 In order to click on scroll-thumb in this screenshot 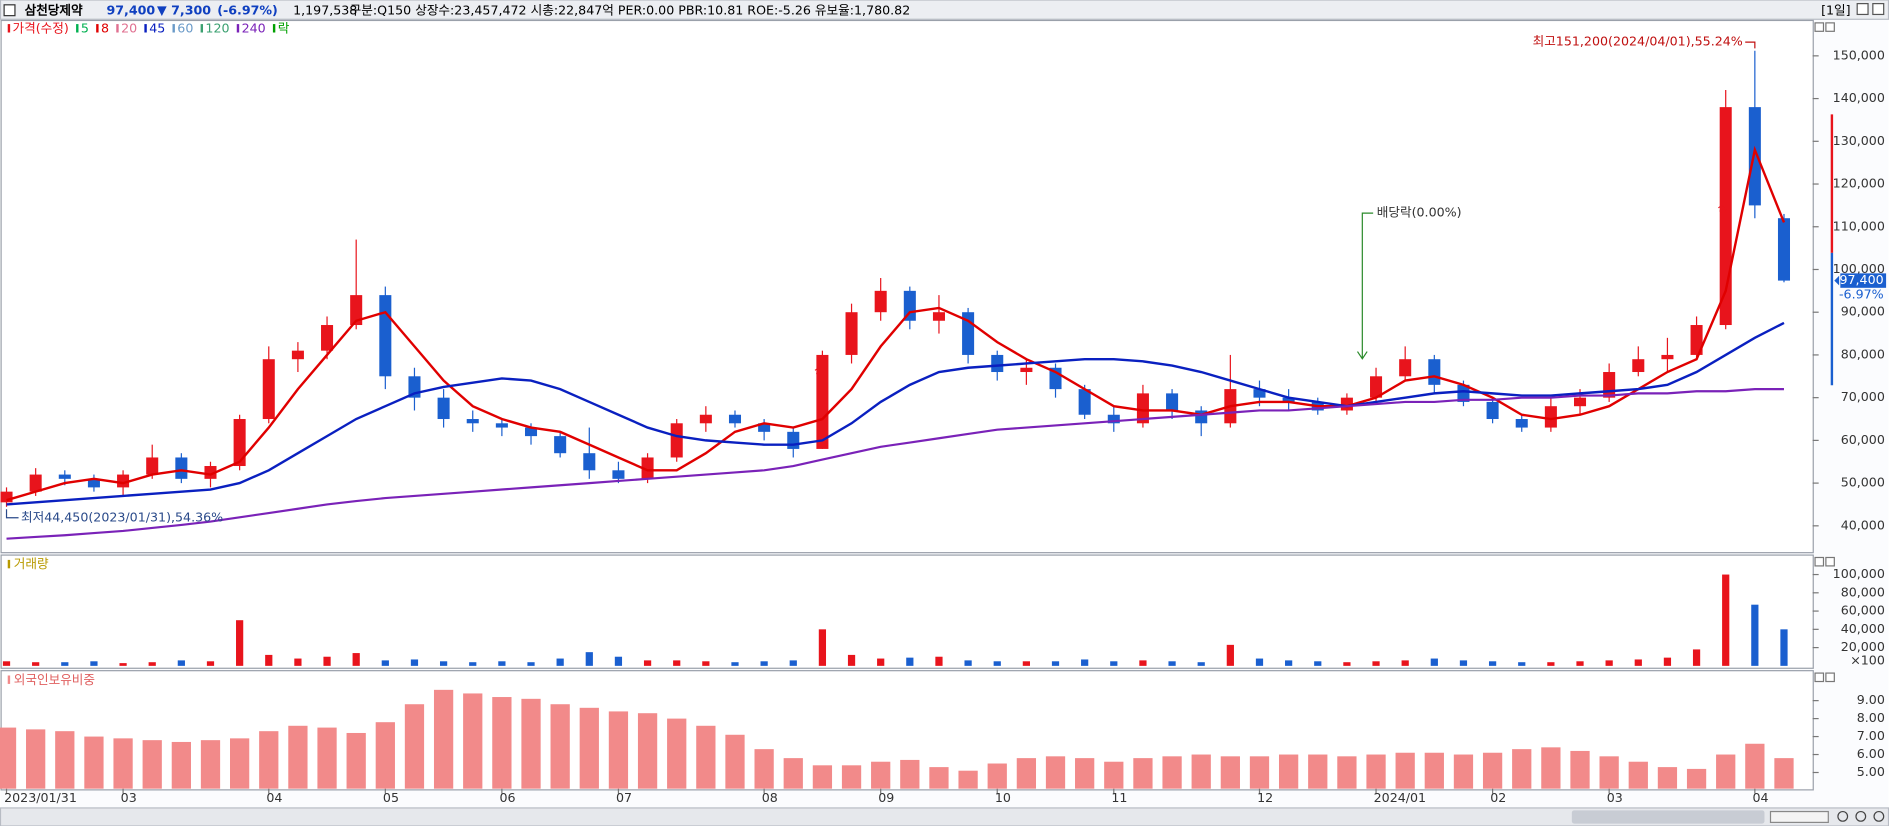, I will do `click(1668, 817)`.